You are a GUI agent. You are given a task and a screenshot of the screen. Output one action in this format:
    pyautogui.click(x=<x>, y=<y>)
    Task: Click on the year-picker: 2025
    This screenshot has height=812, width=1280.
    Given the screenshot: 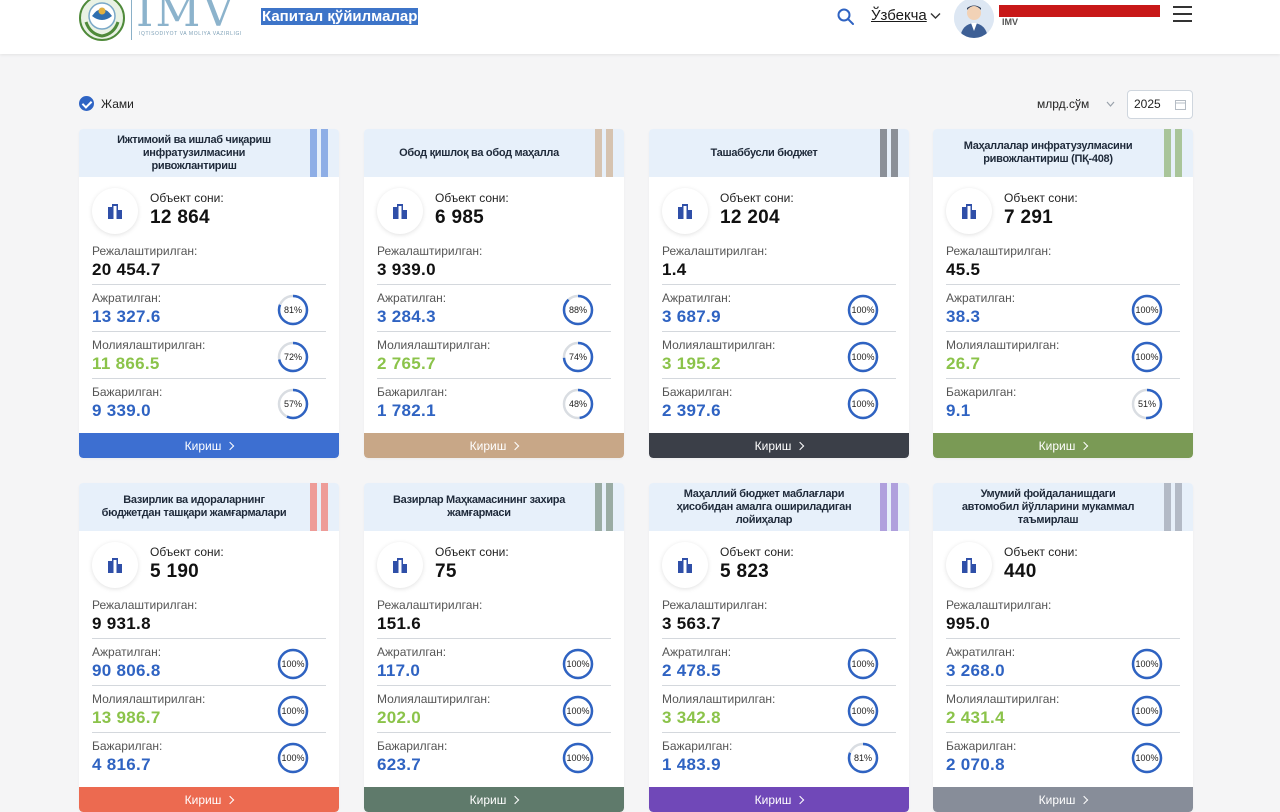 What is the action you would take?
    pyautogui.click(x=1160, y=104)
    